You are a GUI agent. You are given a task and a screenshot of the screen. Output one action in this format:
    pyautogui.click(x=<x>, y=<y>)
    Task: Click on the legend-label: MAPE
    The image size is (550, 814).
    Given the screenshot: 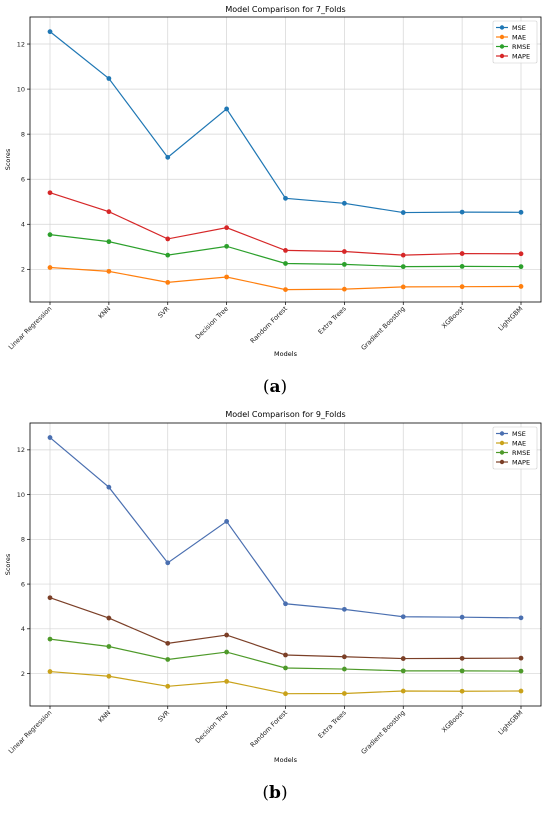 What is the action you would take?
    pyautogui.click(x=521, y=56)
    